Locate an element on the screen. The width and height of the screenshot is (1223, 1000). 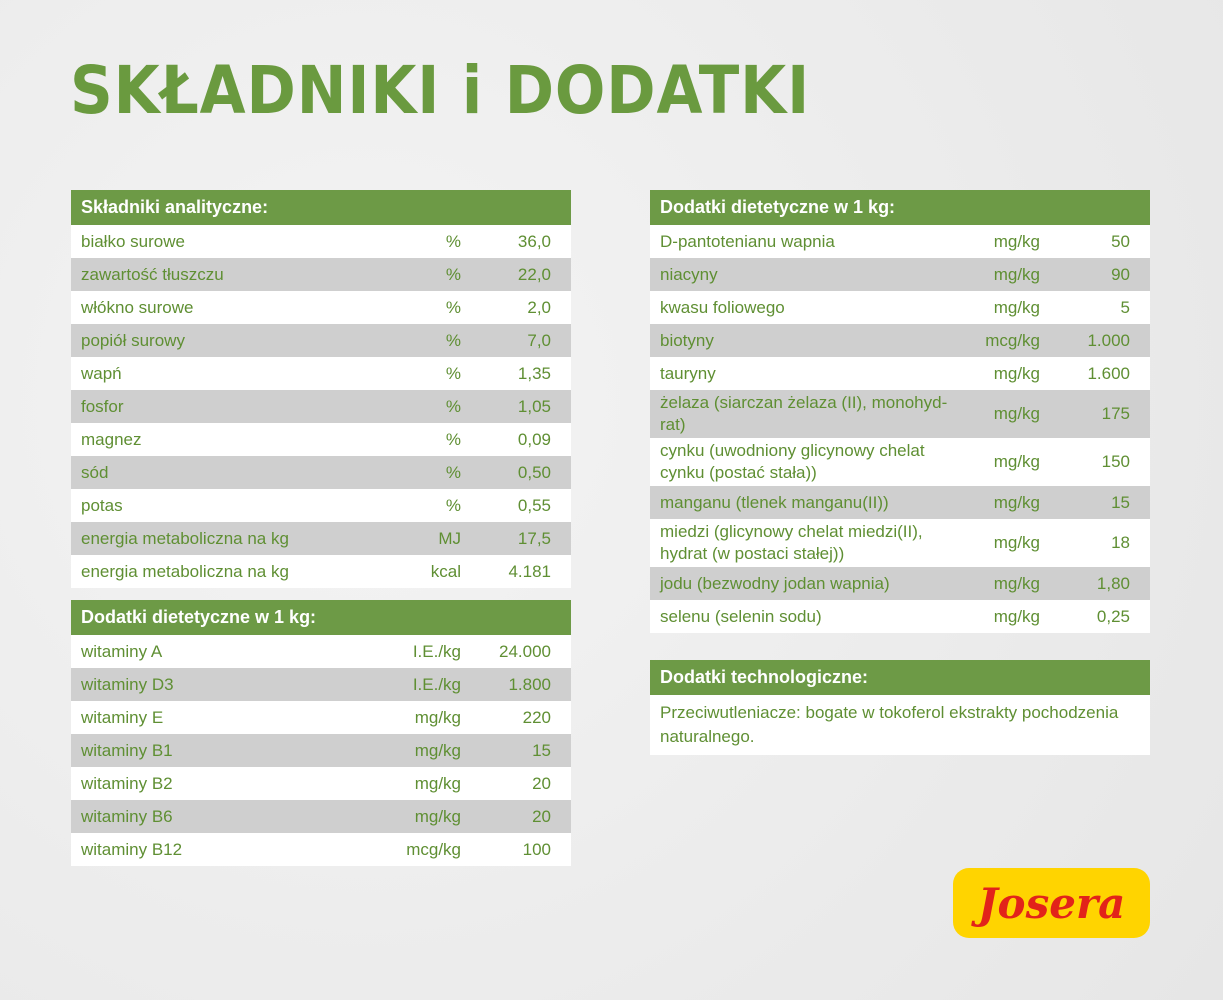
row-value: 1.800 is located at coordinates (529, 684).